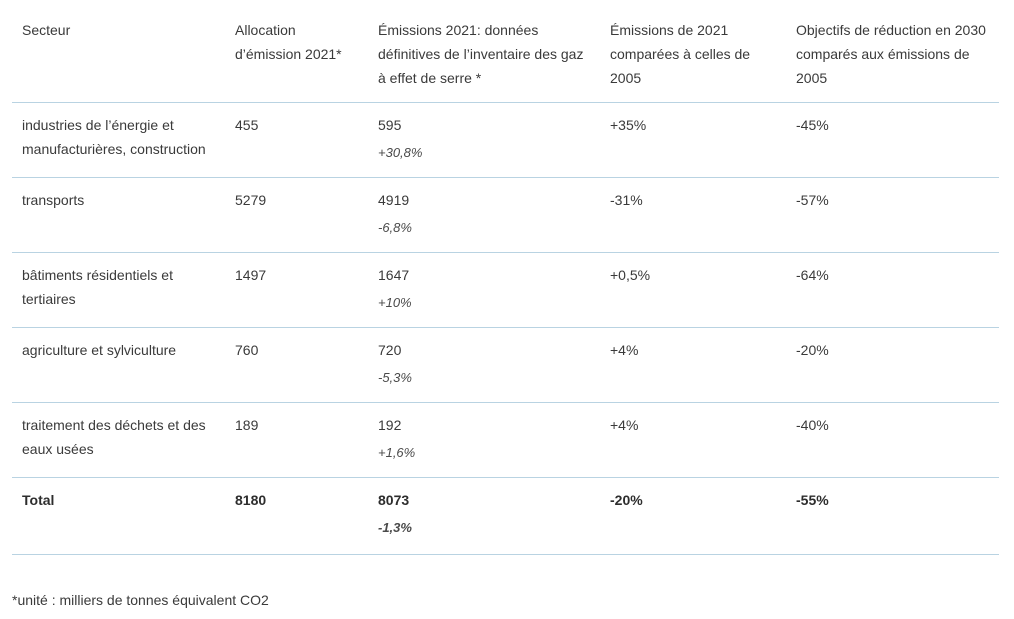 The height and width of the screenshot is (619, 1014). What do you see at coordinates (812, 350) in the screenshot?
I see `target2030-cell: -20%` at bounding box center [812, 350].